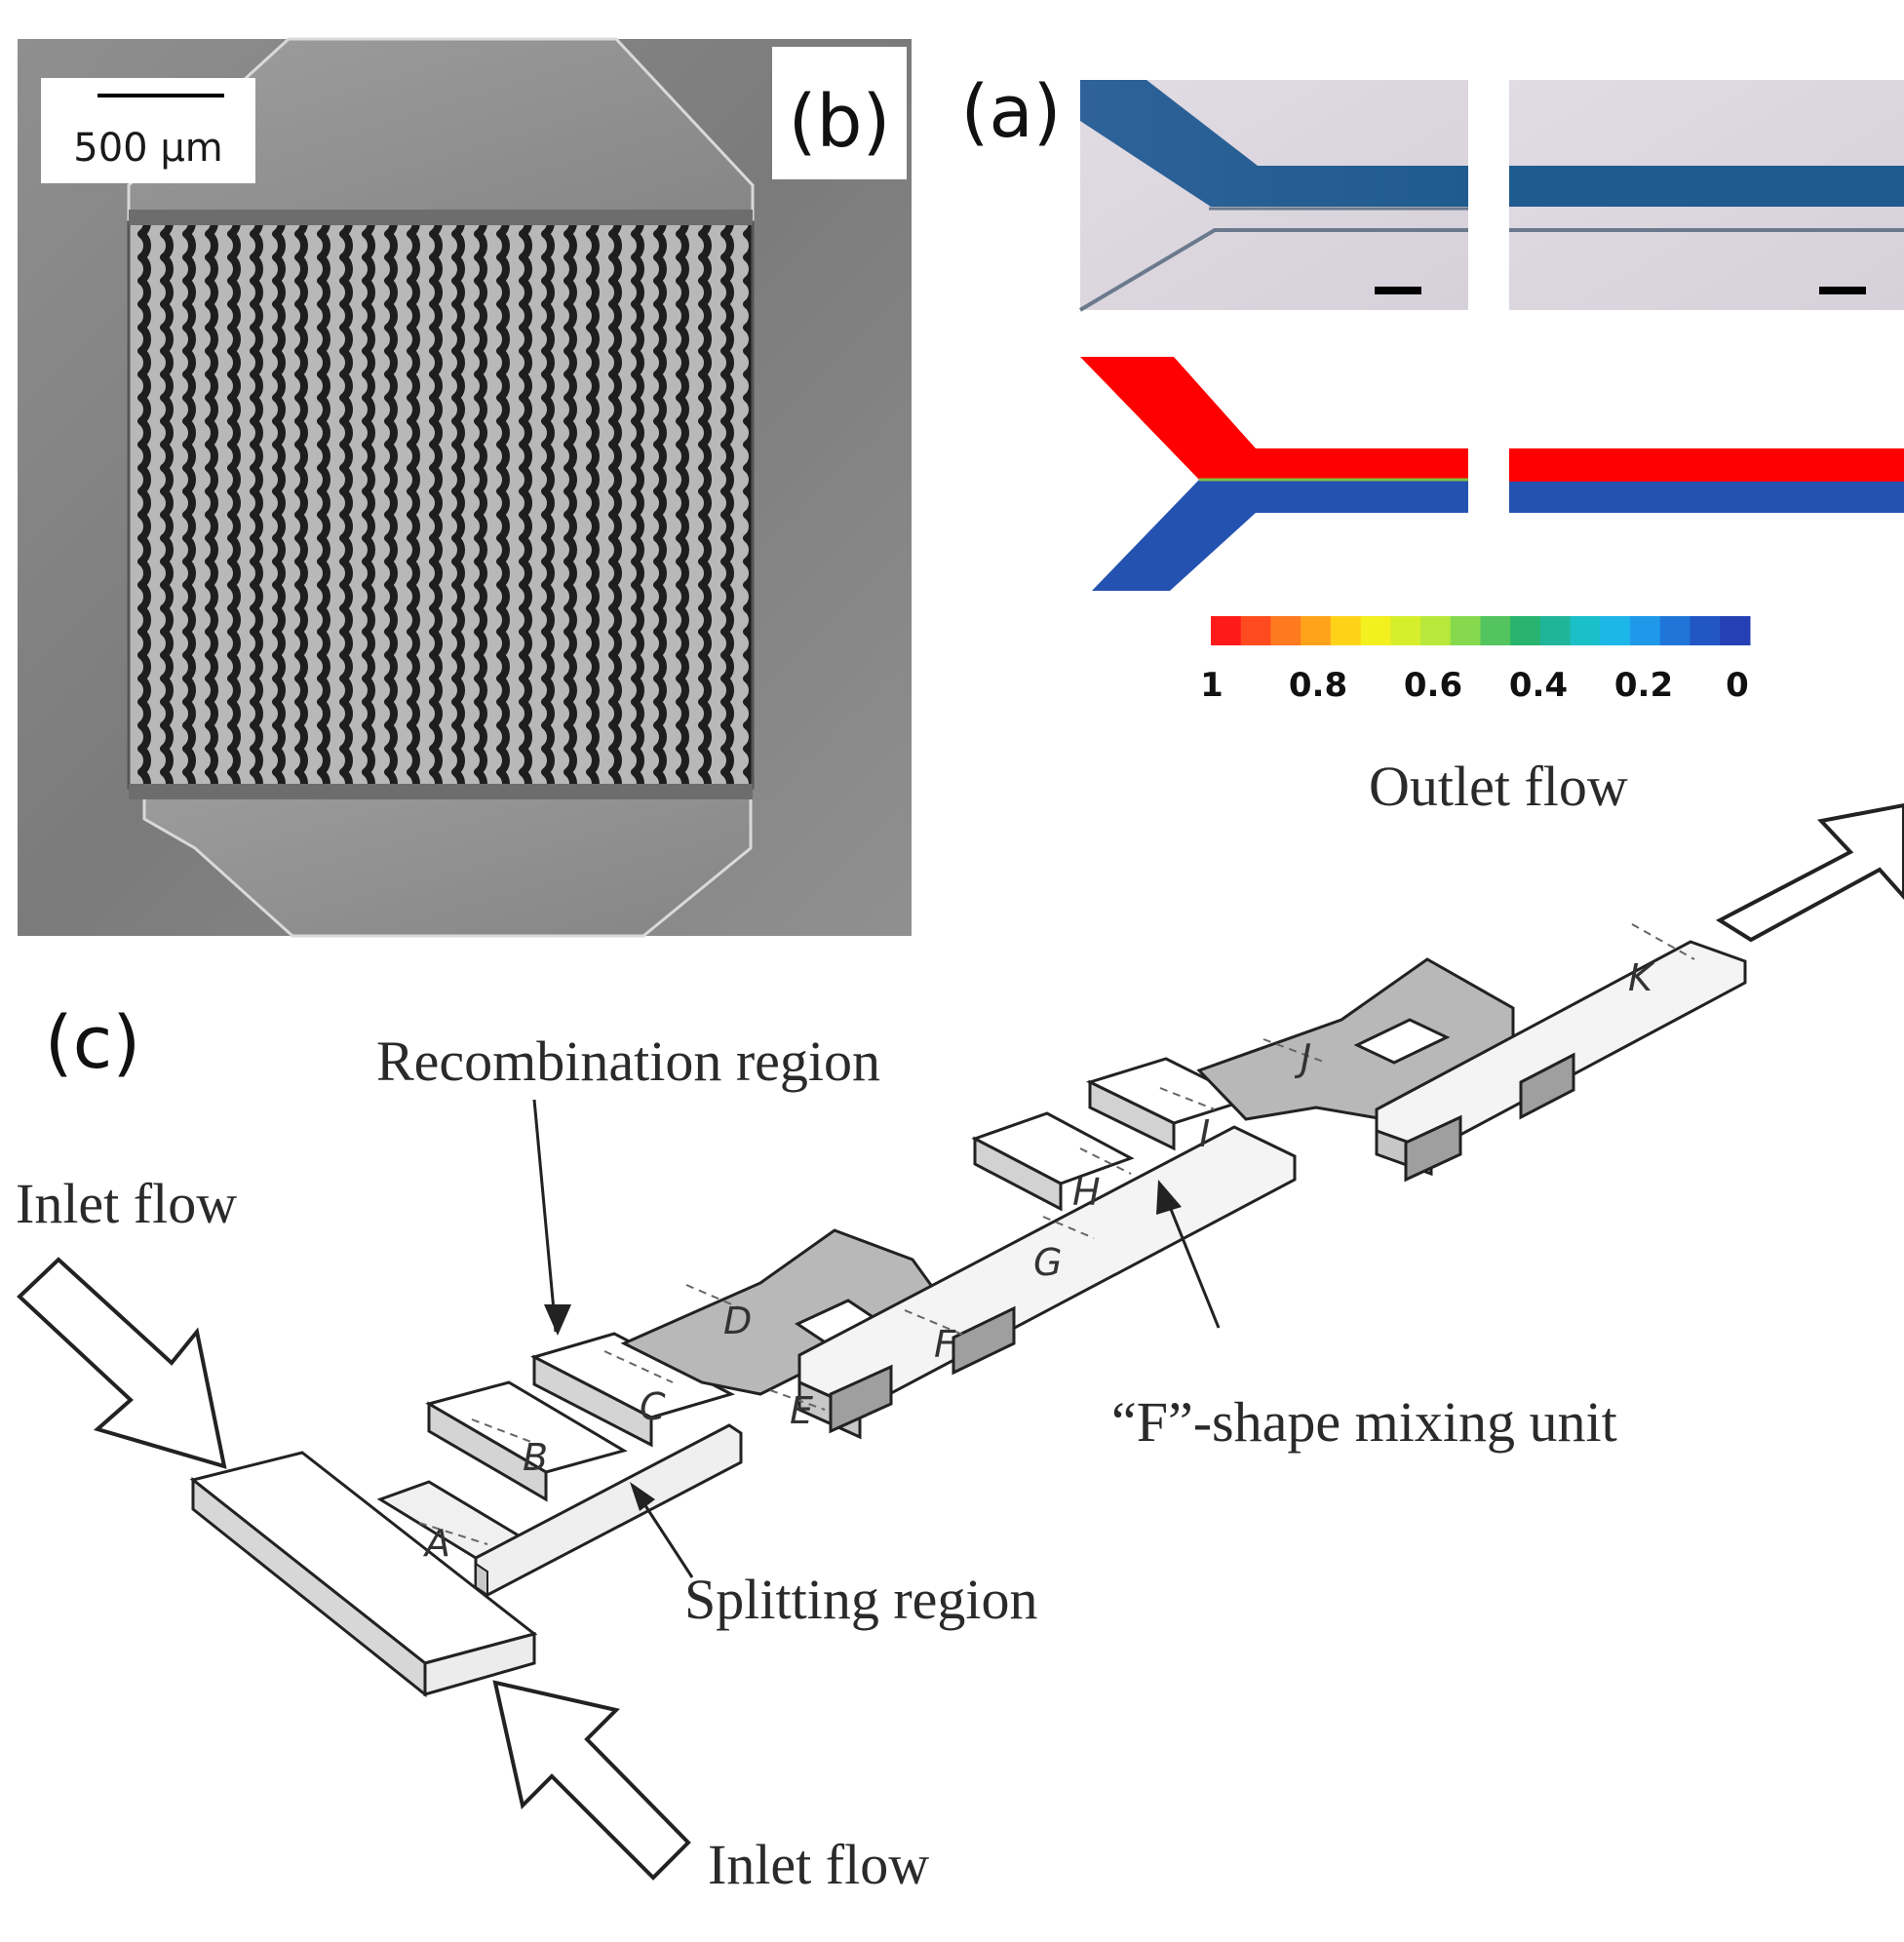 This screenshot has height=1942, width=1904. I want to click on micrograph-lower-wall, so click(1273, 270).